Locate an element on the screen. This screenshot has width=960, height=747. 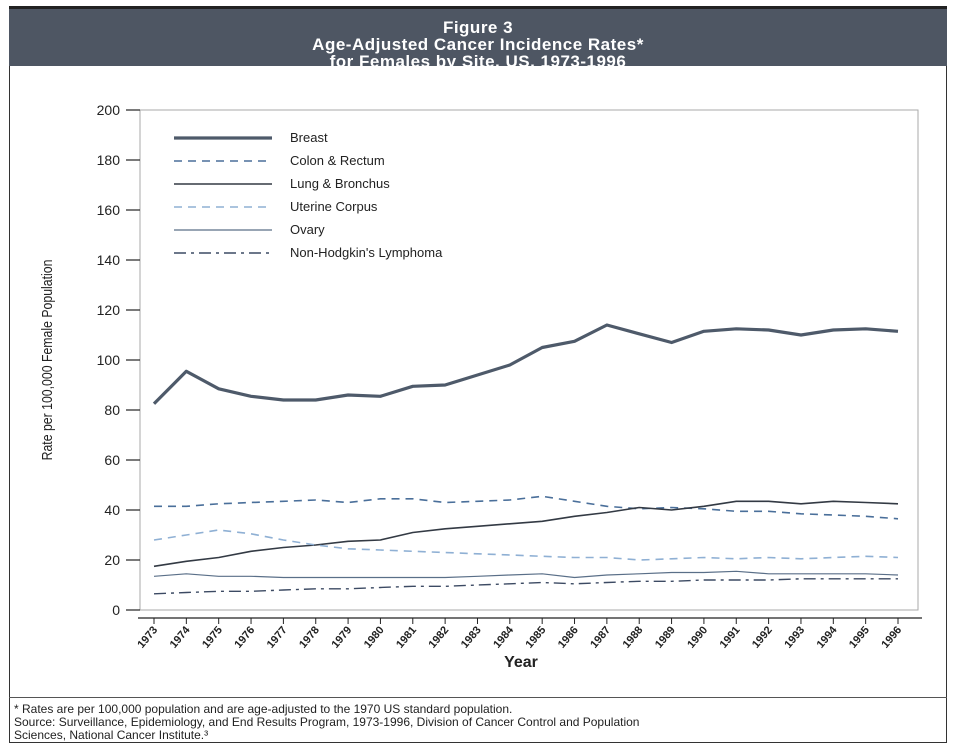
x-tick-label: 1983 is located at coordinates (471, 637).